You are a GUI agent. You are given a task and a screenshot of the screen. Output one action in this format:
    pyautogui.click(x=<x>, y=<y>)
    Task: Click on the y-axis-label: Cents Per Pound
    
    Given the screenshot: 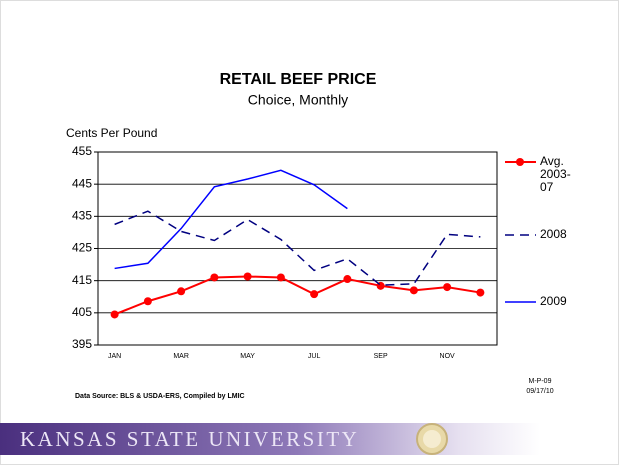 What is the action you would take?
    pyautogui.click(x=111, y=133)
    